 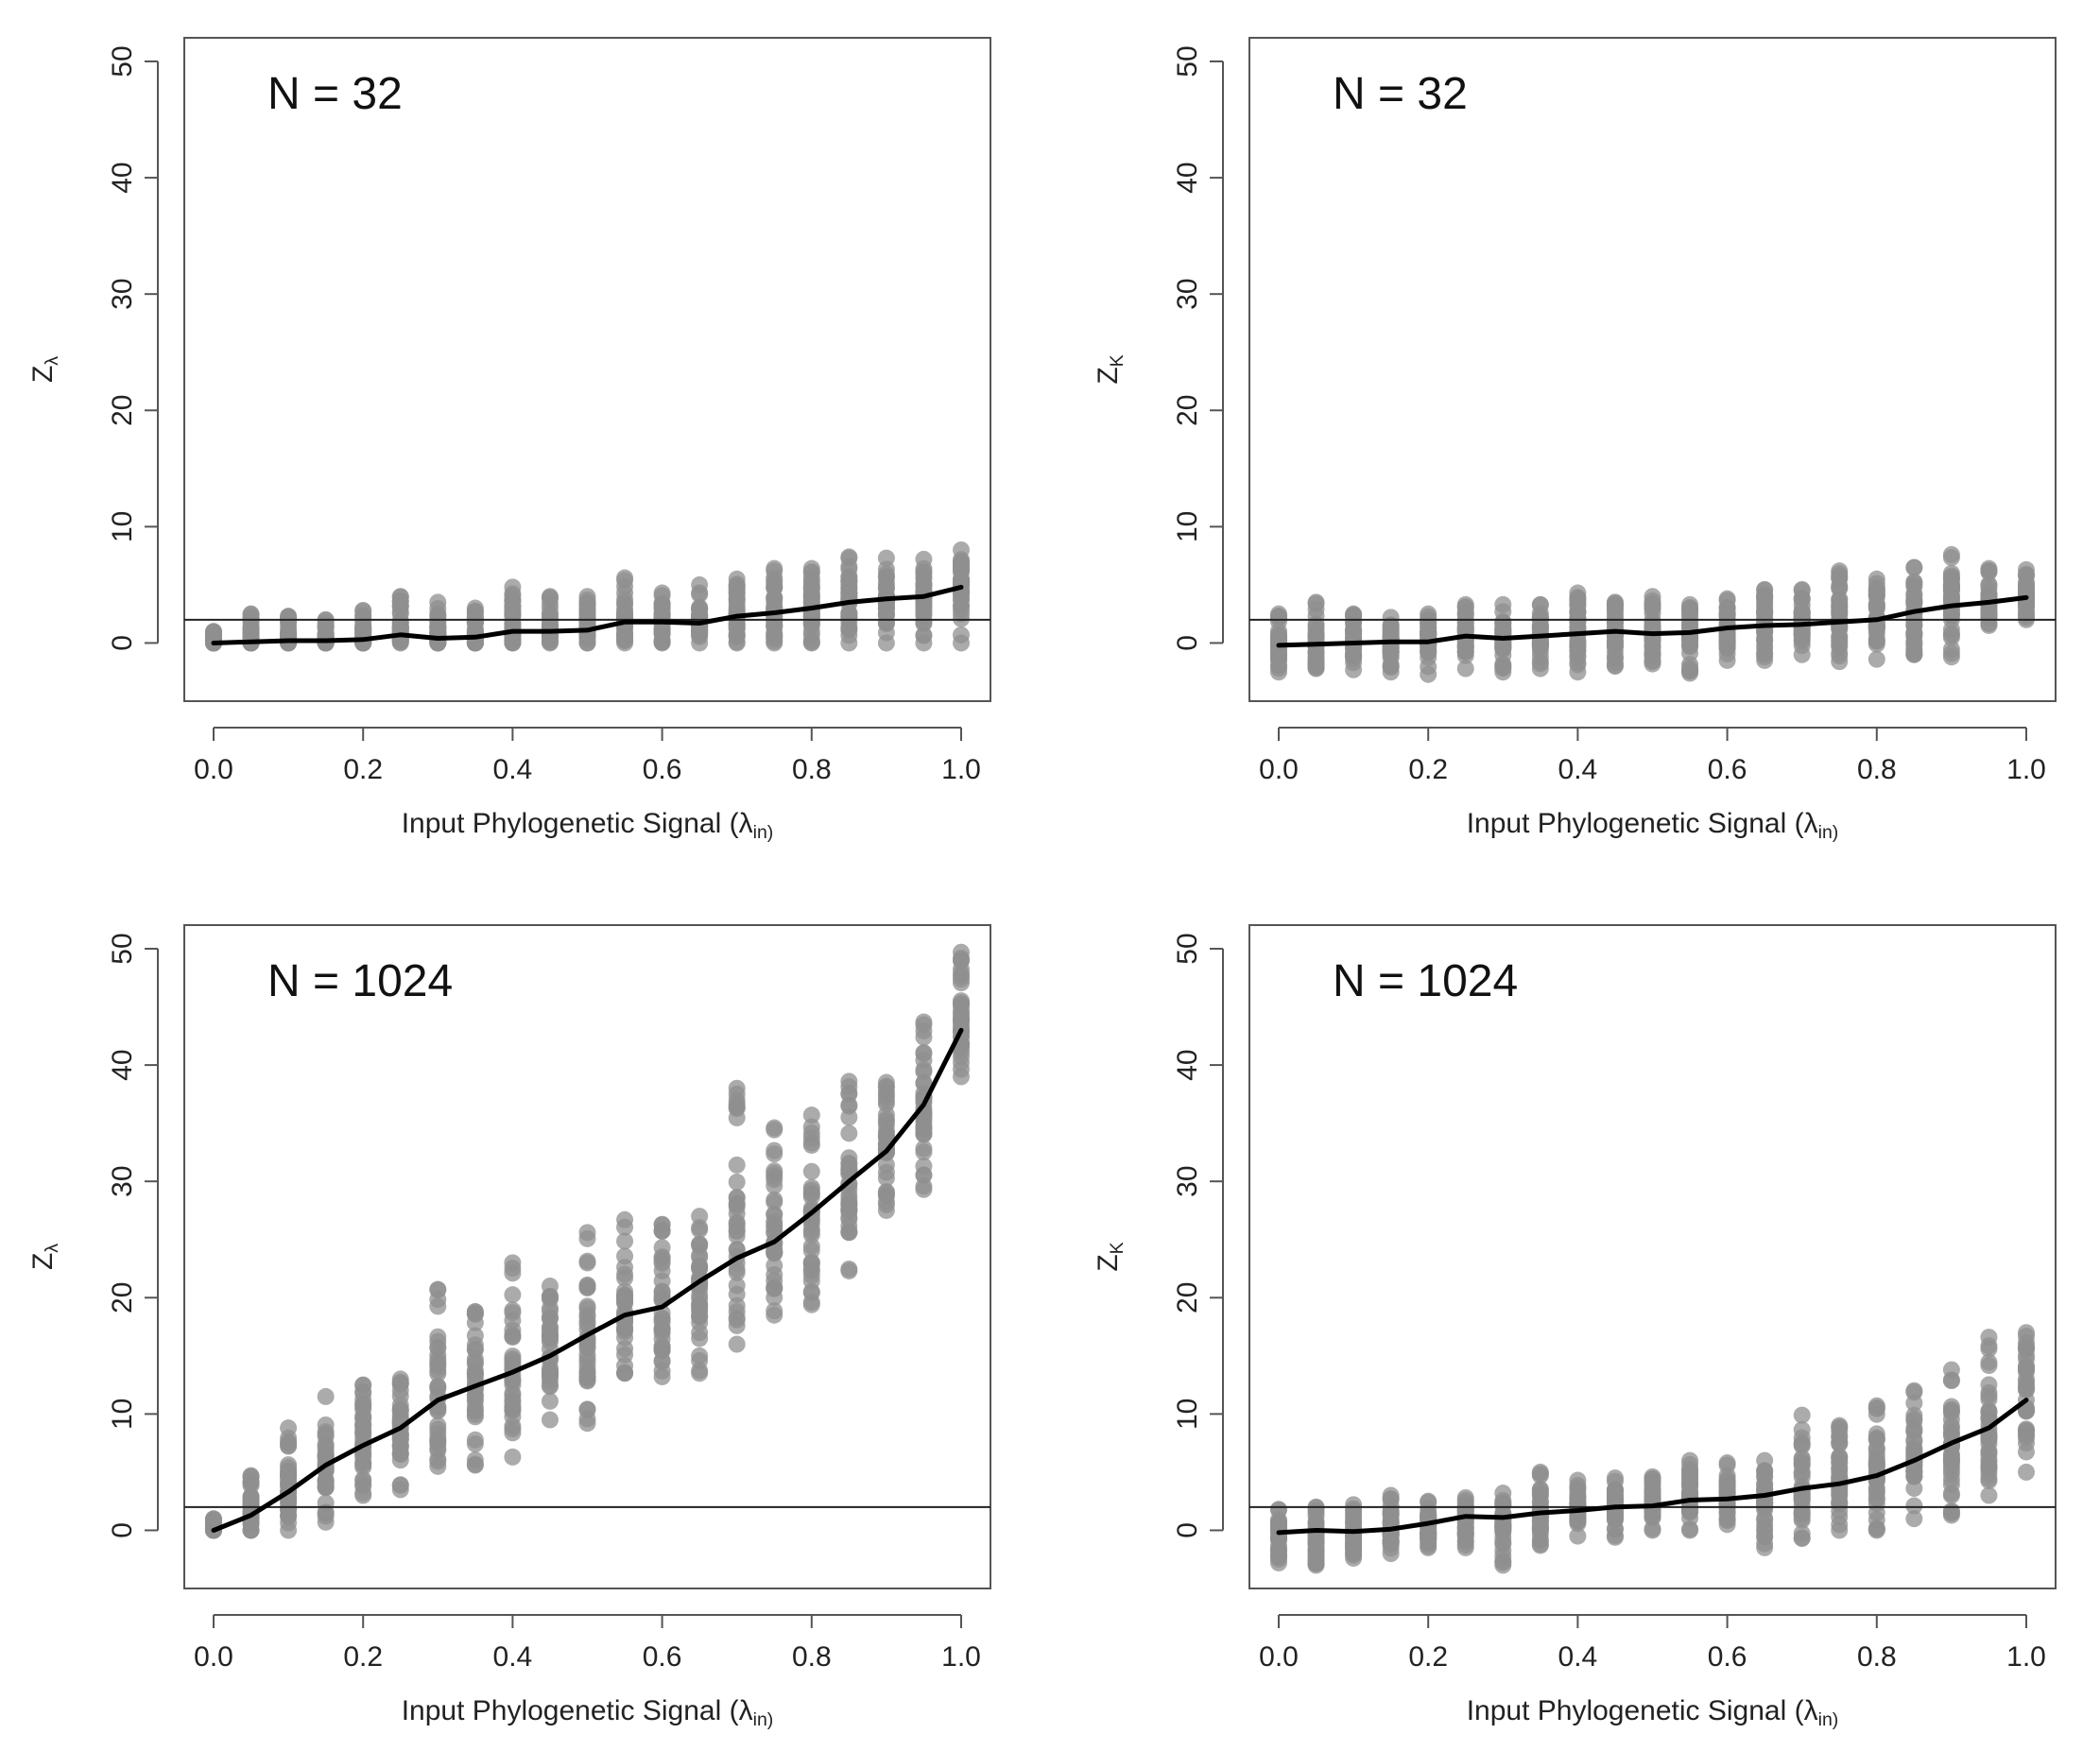 What do you see at coordinates (588, 1712) in the screenshot?
I see `x-axis-title: Input Phylogenetic Signal (λin)` at bounding box center [588, 1712].